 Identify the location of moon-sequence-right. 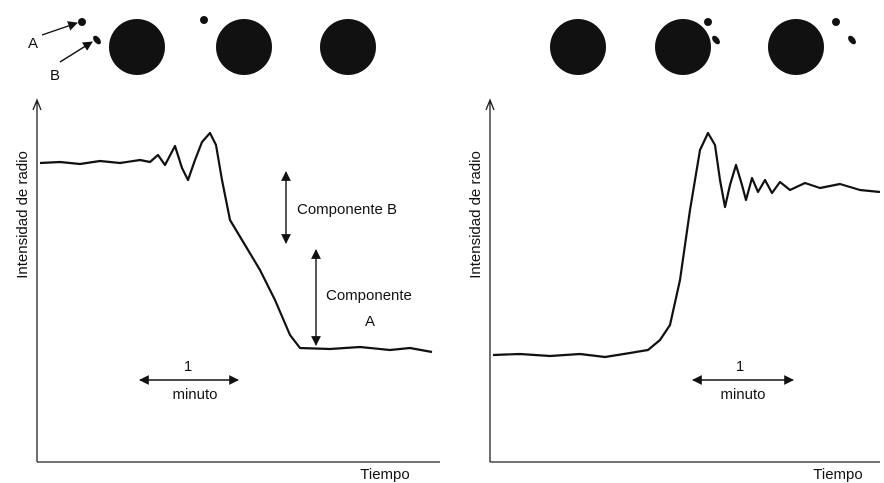
(703, 46).